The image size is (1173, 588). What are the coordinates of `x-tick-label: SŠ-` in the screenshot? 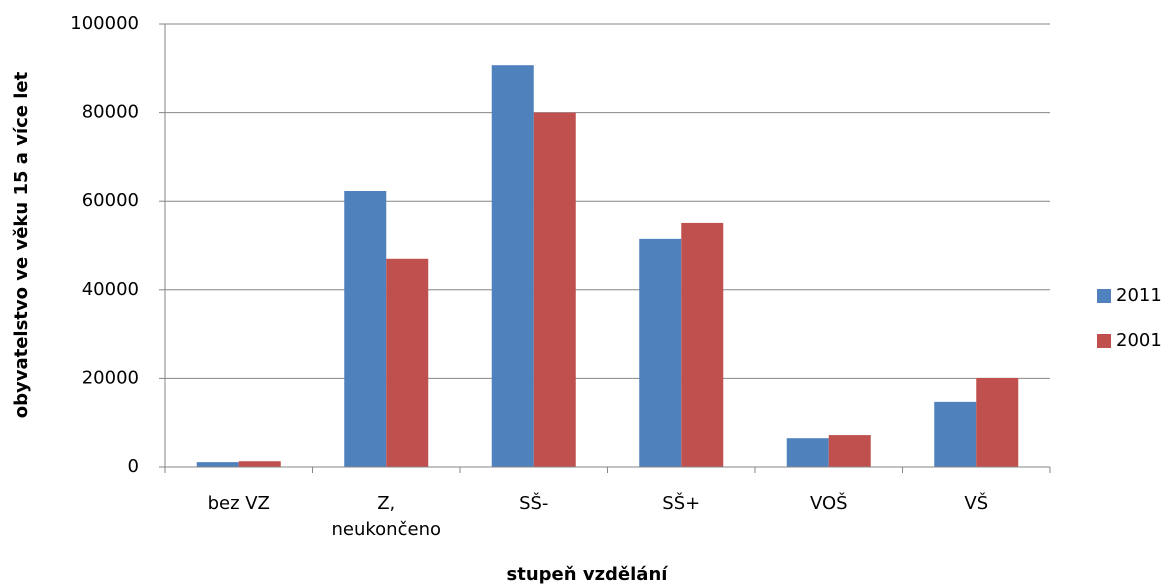 It's located at (534, 503).